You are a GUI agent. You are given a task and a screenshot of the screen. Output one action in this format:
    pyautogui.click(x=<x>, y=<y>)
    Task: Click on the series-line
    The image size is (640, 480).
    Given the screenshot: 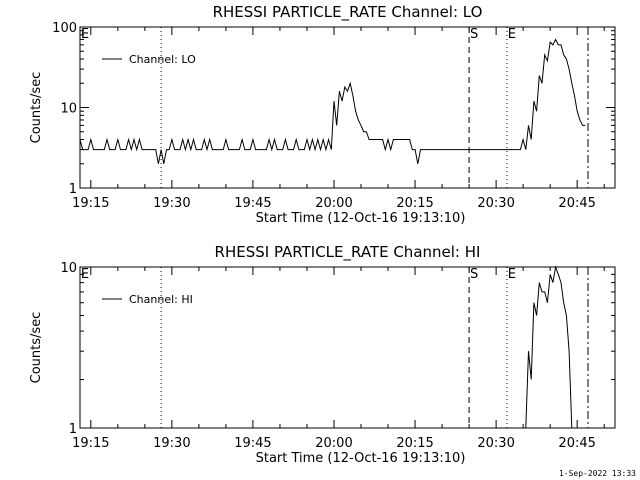 What is the action you would take?
    pyautogui.click(x=549, y=347)
    